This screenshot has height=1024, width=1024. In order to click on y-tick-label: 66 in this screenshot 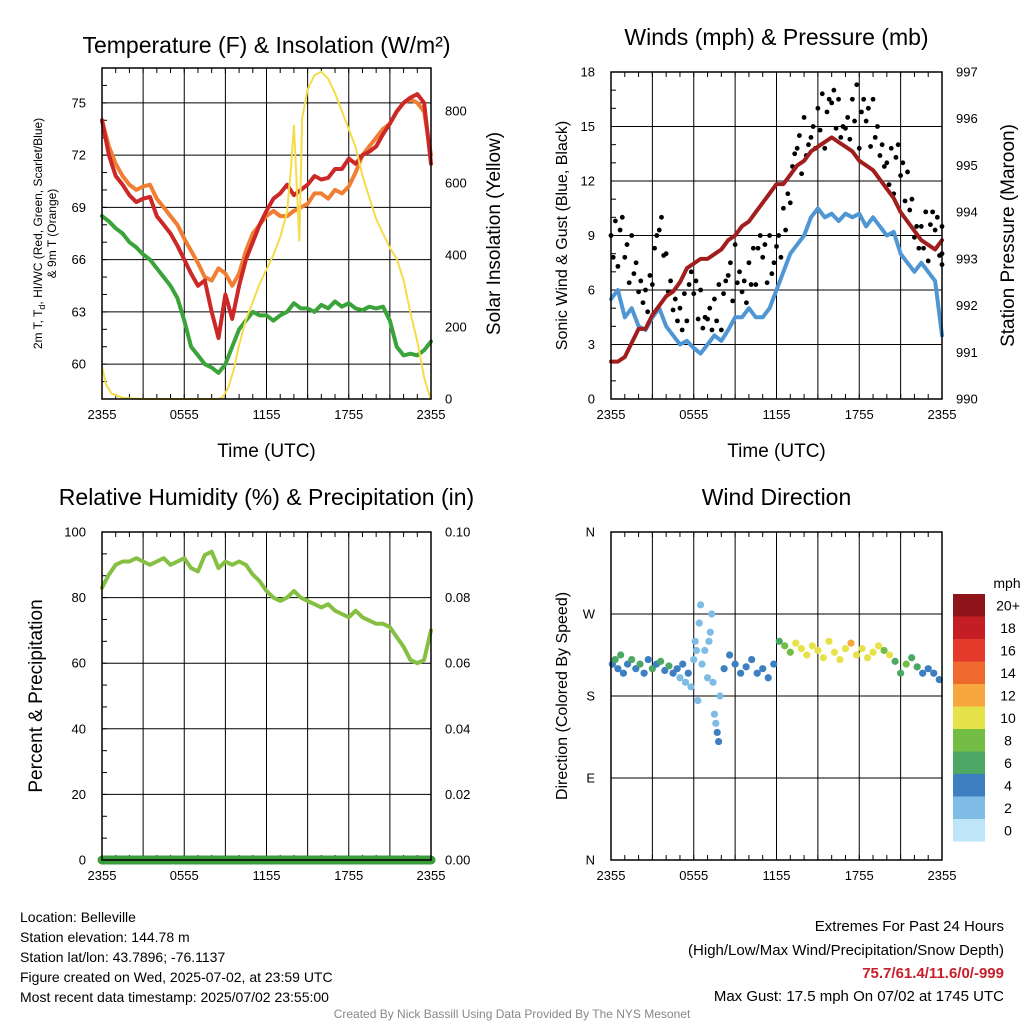, I will do `click(79, 259)`.